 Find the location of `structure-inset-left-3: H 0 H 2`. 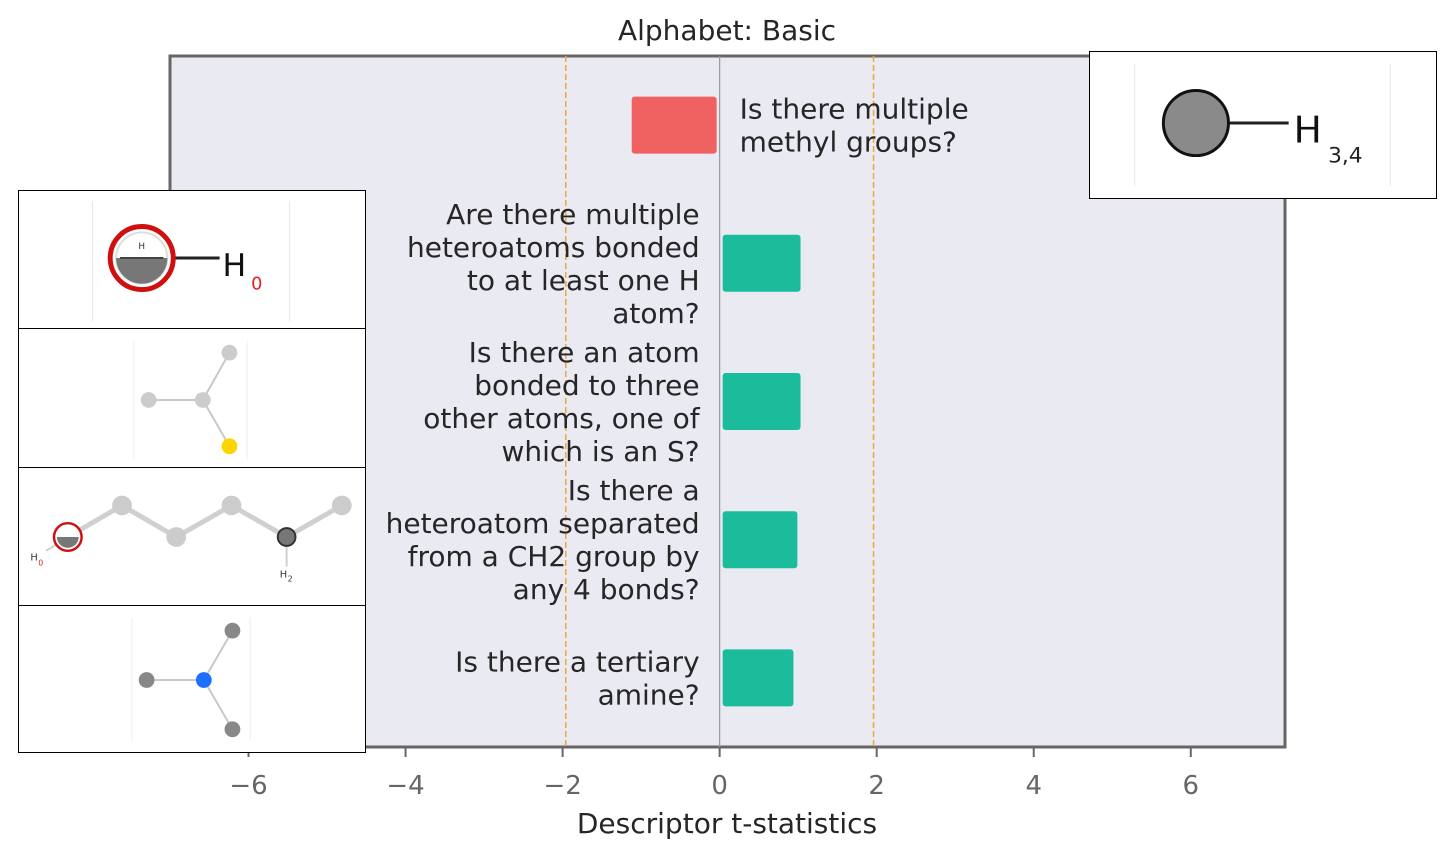

structure-inset-left-3: H 0 H 2 is located at coordinates (192, 536).